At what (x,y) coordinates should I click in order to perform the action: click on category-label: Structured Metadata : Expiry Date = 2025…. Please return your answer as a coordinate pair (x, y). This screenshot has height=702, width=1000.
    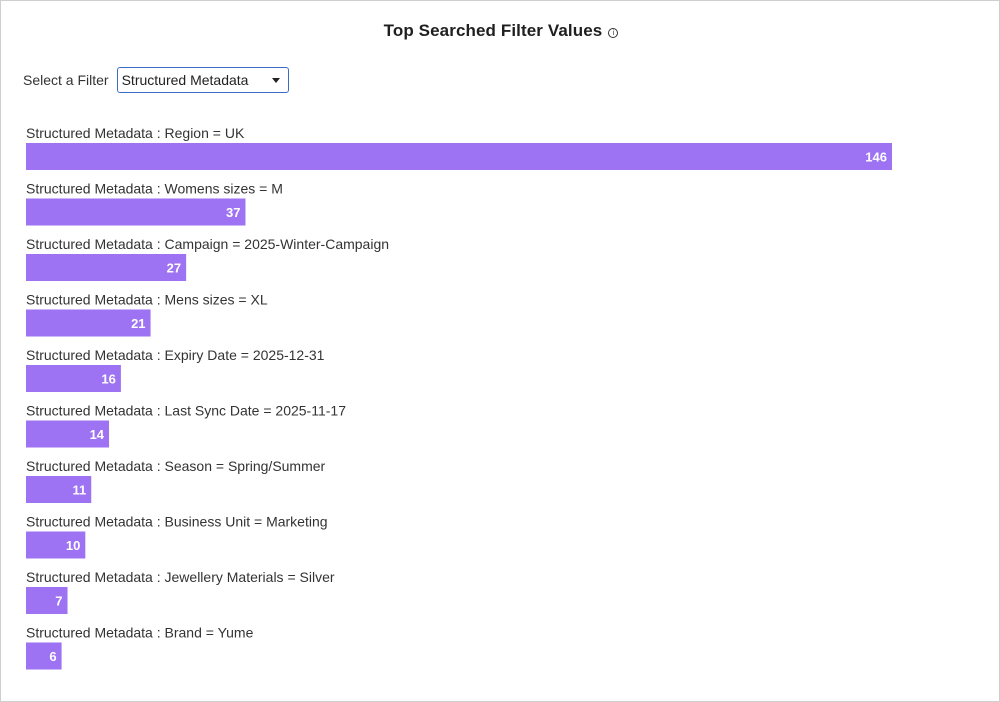
    Looking at the image, I should click on (175, 355).